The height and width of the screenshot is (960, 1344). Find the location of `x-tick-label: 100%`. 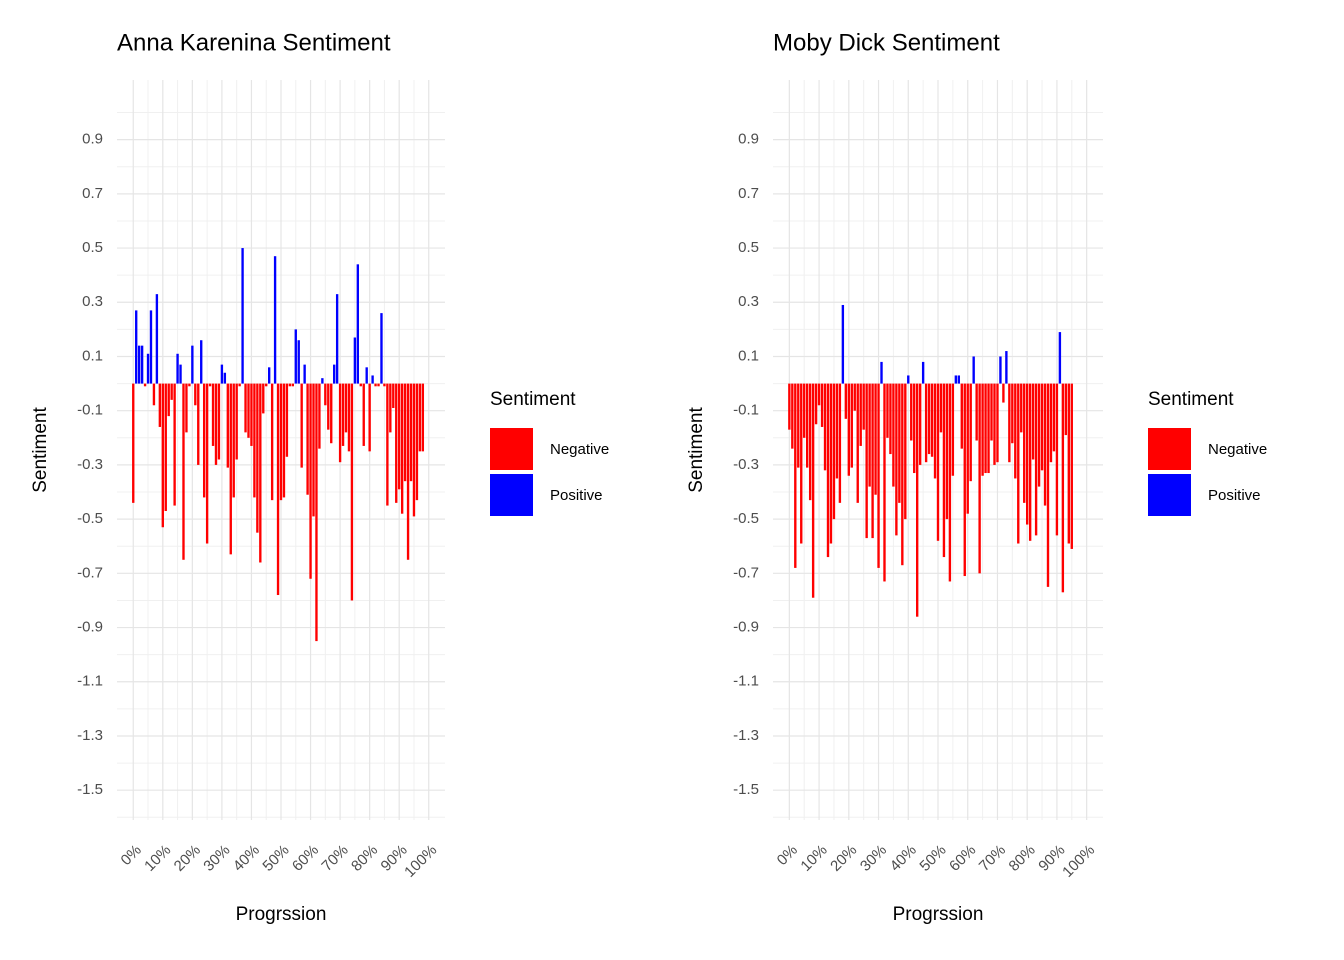

x-tick-label: 100% is located at coordinates (1078, 861).